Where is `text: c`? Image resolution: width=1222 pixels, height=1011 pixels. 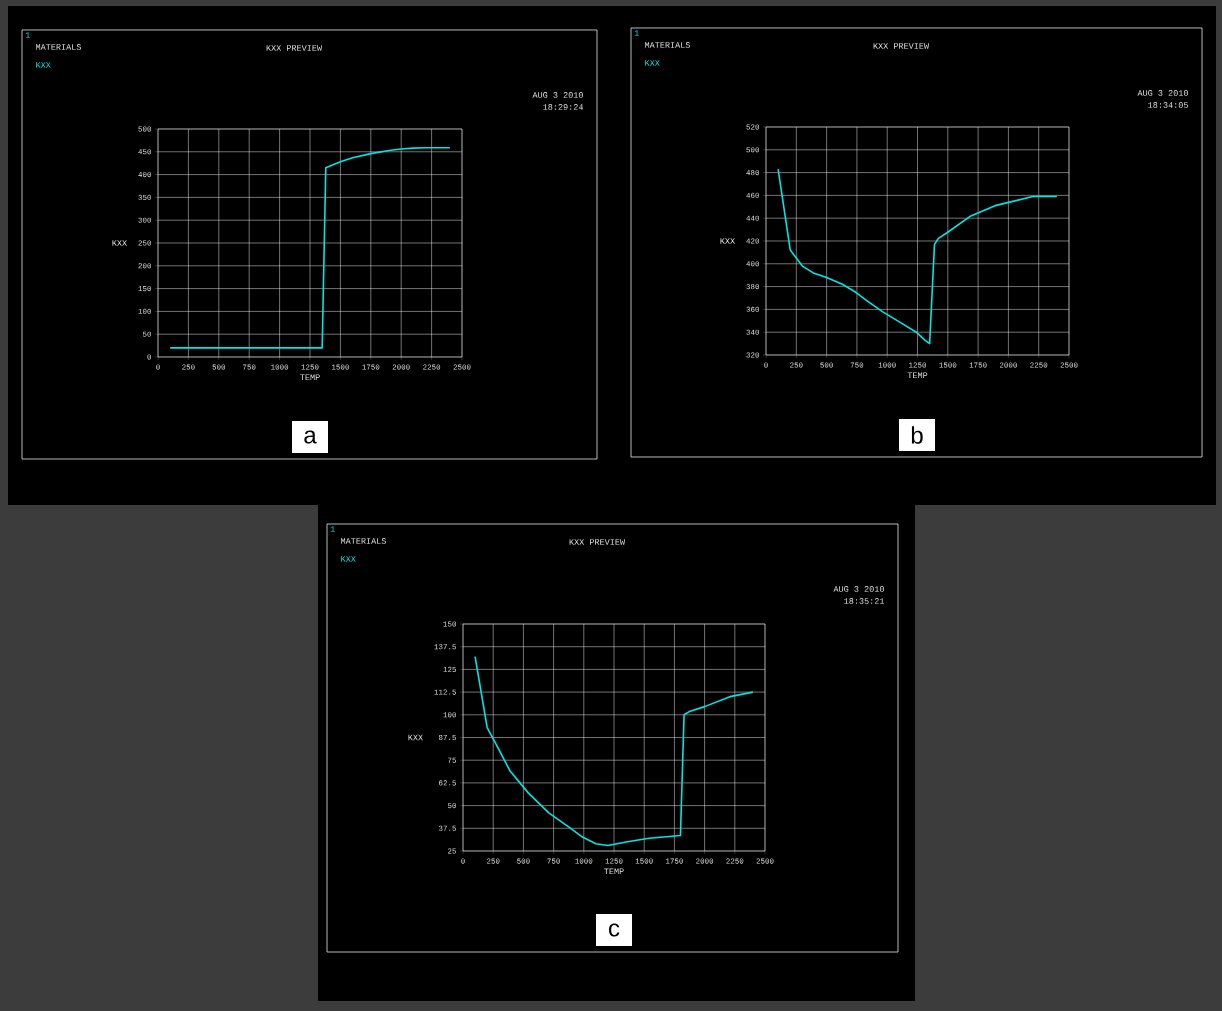 text: c is located at coordinates (614, 930).